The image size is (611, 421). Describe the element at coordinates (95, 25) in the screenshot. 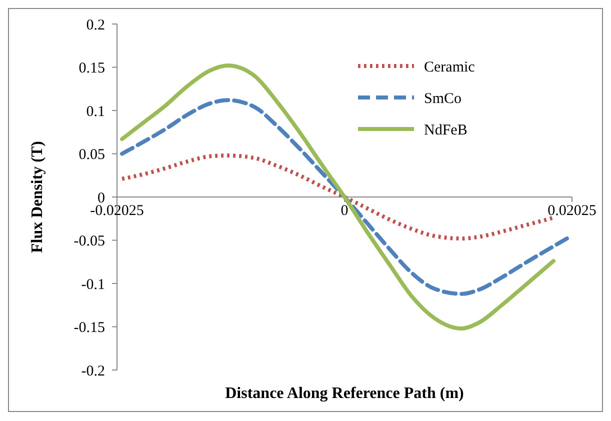

I see `y-tick-label: 0.2` at that location.